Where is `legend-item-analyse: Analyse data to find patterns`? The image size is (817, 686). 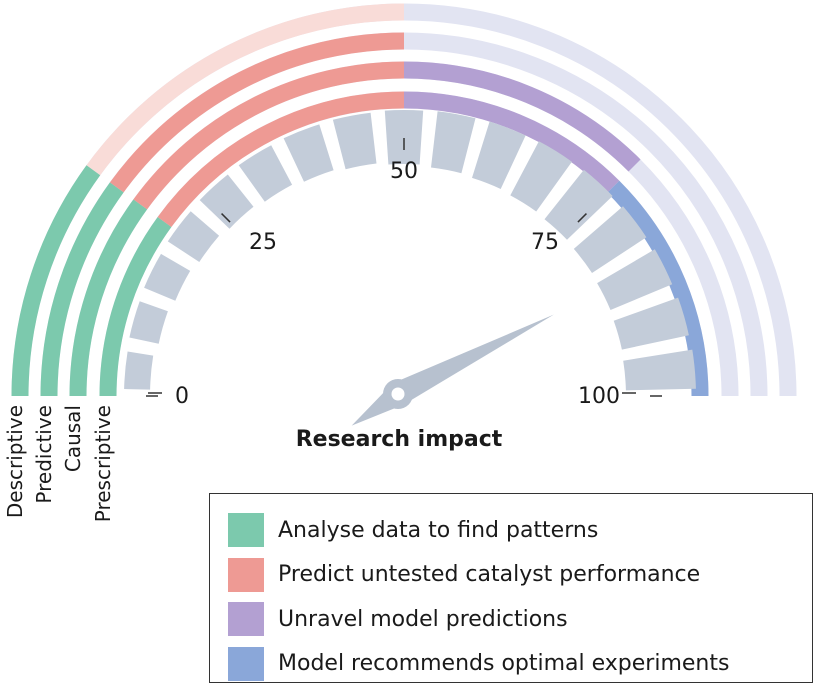 legend-item-analyse: Analyse data to find patterns is located at coordinates (511, 530).